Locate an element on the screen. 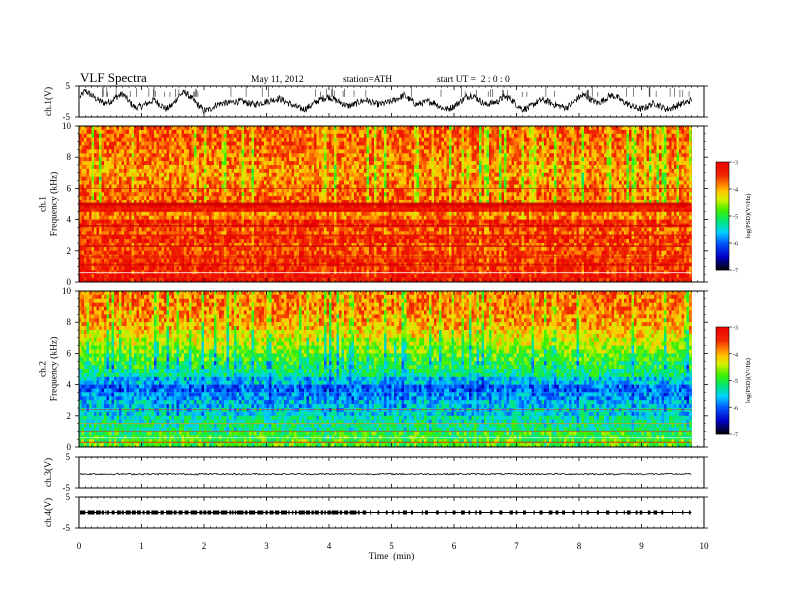  ch1-waveform-panel: 5 -5 ch.1(V) is located at coordinates (375, 101).